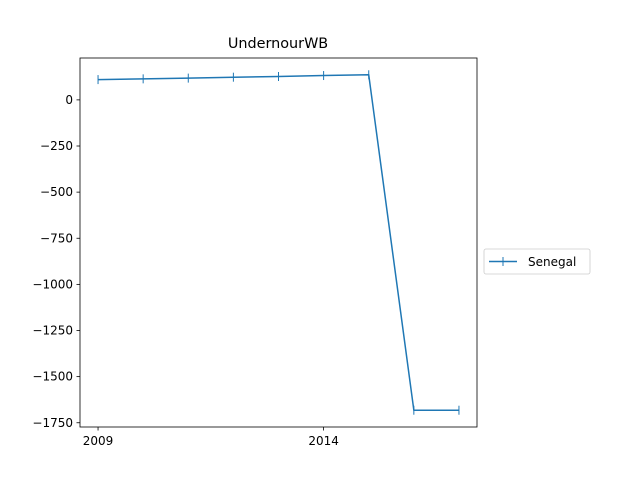  Describe the element at coordinates (552, 262) in the screenshot. I see `legend-label-senegal: Senegal` at that location.